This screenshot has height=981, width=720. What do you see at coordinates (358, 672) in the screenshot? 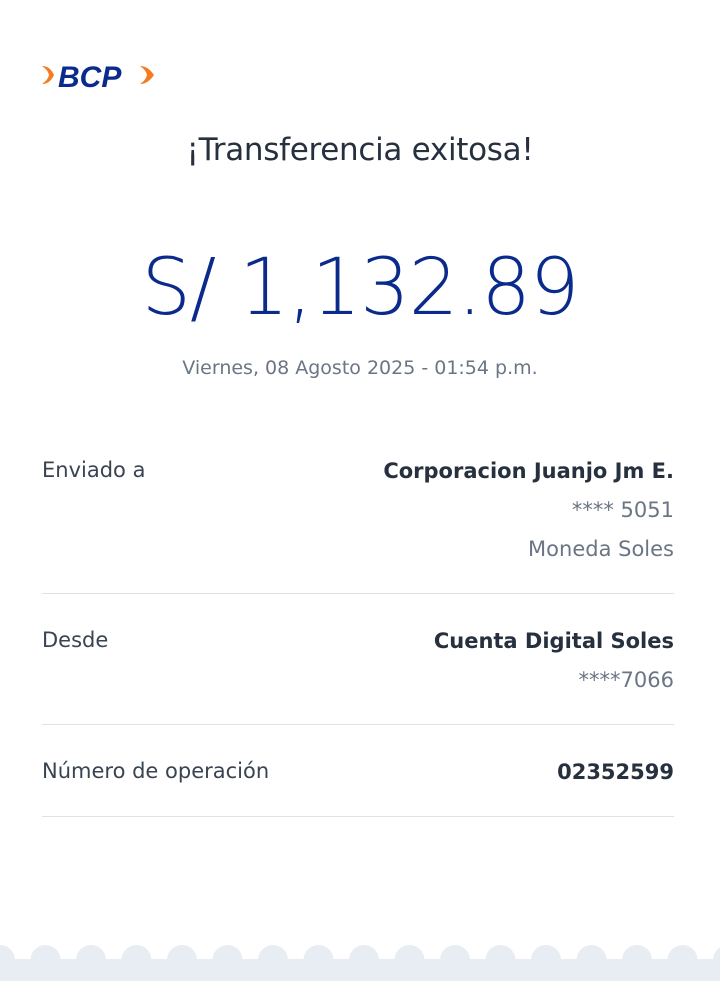
I see `detail-row-source: Desde Cuenta Digital Soles ****7066` at bounding box center [358, 672].